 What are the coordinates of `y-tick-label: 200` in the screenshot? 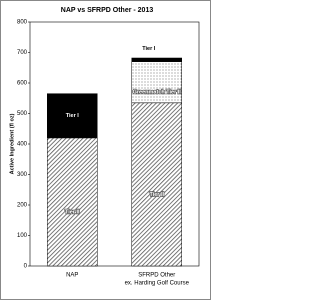 It's located at (22, 206).